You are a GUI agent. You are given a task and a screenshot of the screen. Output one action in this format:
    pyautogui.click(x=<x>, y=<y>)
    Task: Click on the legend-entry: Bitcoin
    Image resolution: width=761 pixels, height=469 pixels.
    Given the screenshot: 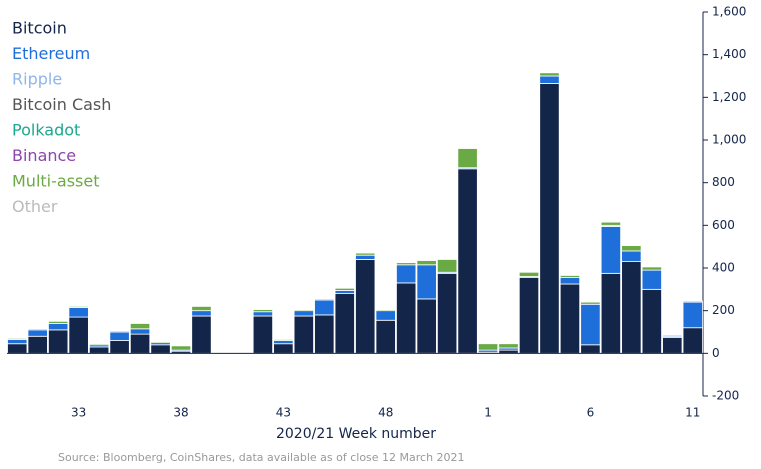 What is the action you would take?
    pyautogui.click(x=39, y=28)
    